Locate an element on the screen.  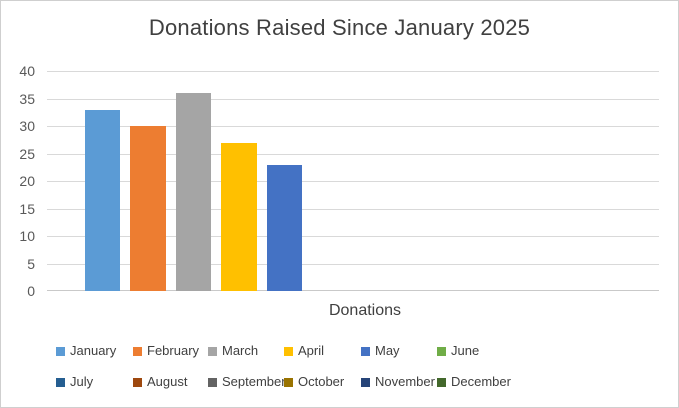
y-tick-label-0: 0 is located at coordinates (31, 291).